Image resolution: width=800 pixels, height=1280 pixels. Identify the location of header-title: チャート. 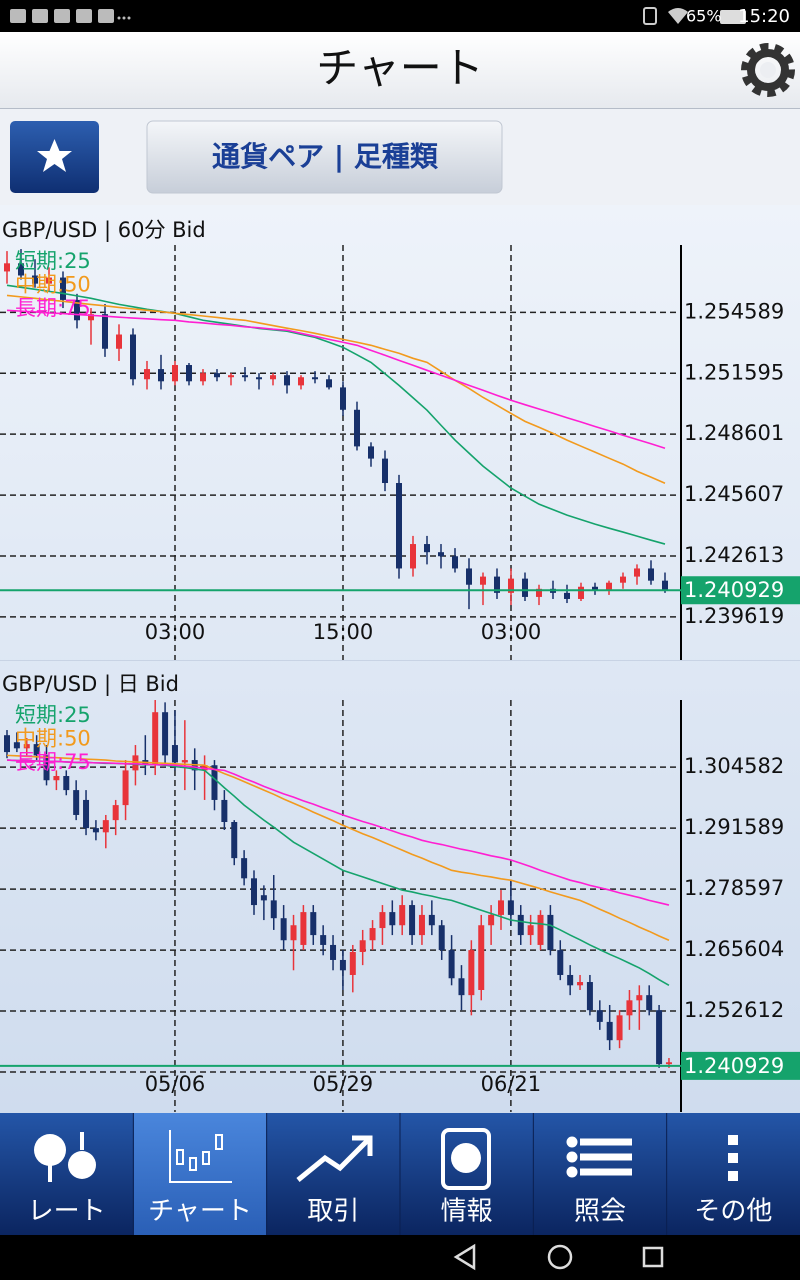
(400, 68).